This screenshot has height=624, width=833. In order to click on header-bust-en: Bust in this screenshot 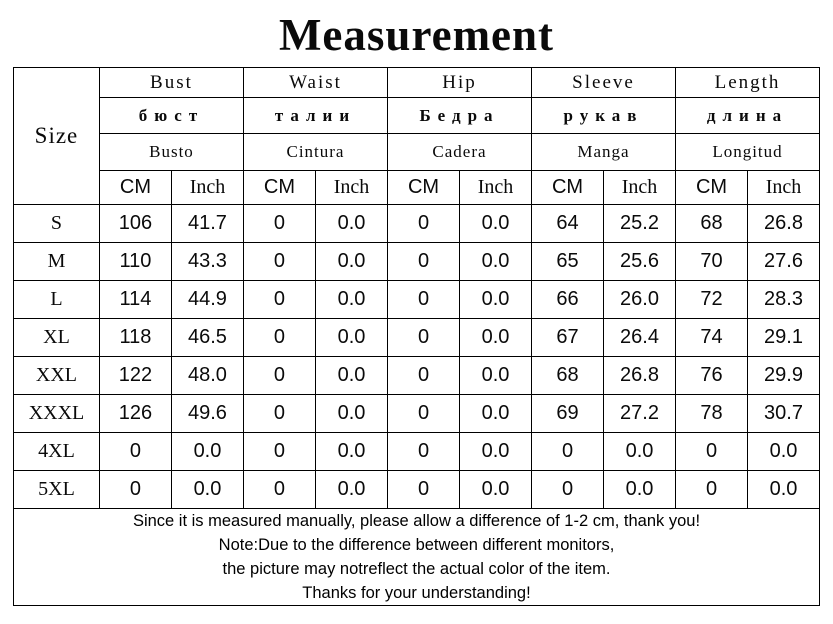, I will do `click(171, 82)`.